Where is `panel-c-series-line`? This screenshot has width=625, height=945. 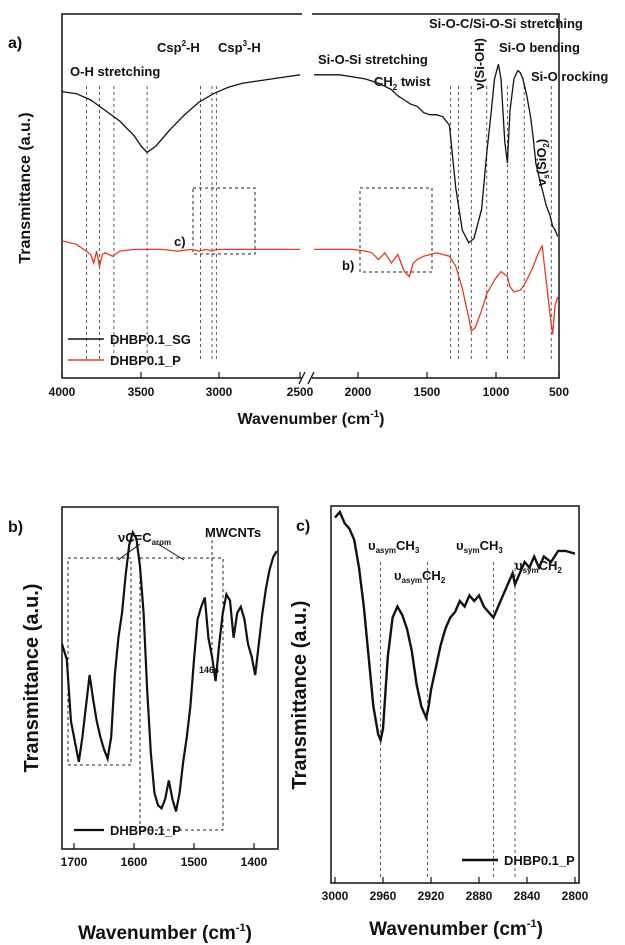
panel-c-series-line is located at coordinates (455, 626).